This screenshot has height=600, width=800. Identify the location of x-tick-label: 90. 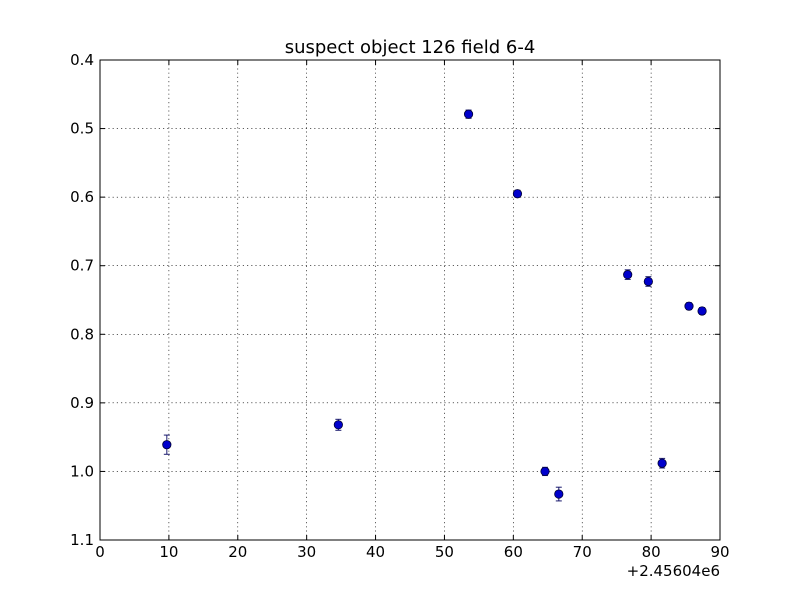
(719, 552).